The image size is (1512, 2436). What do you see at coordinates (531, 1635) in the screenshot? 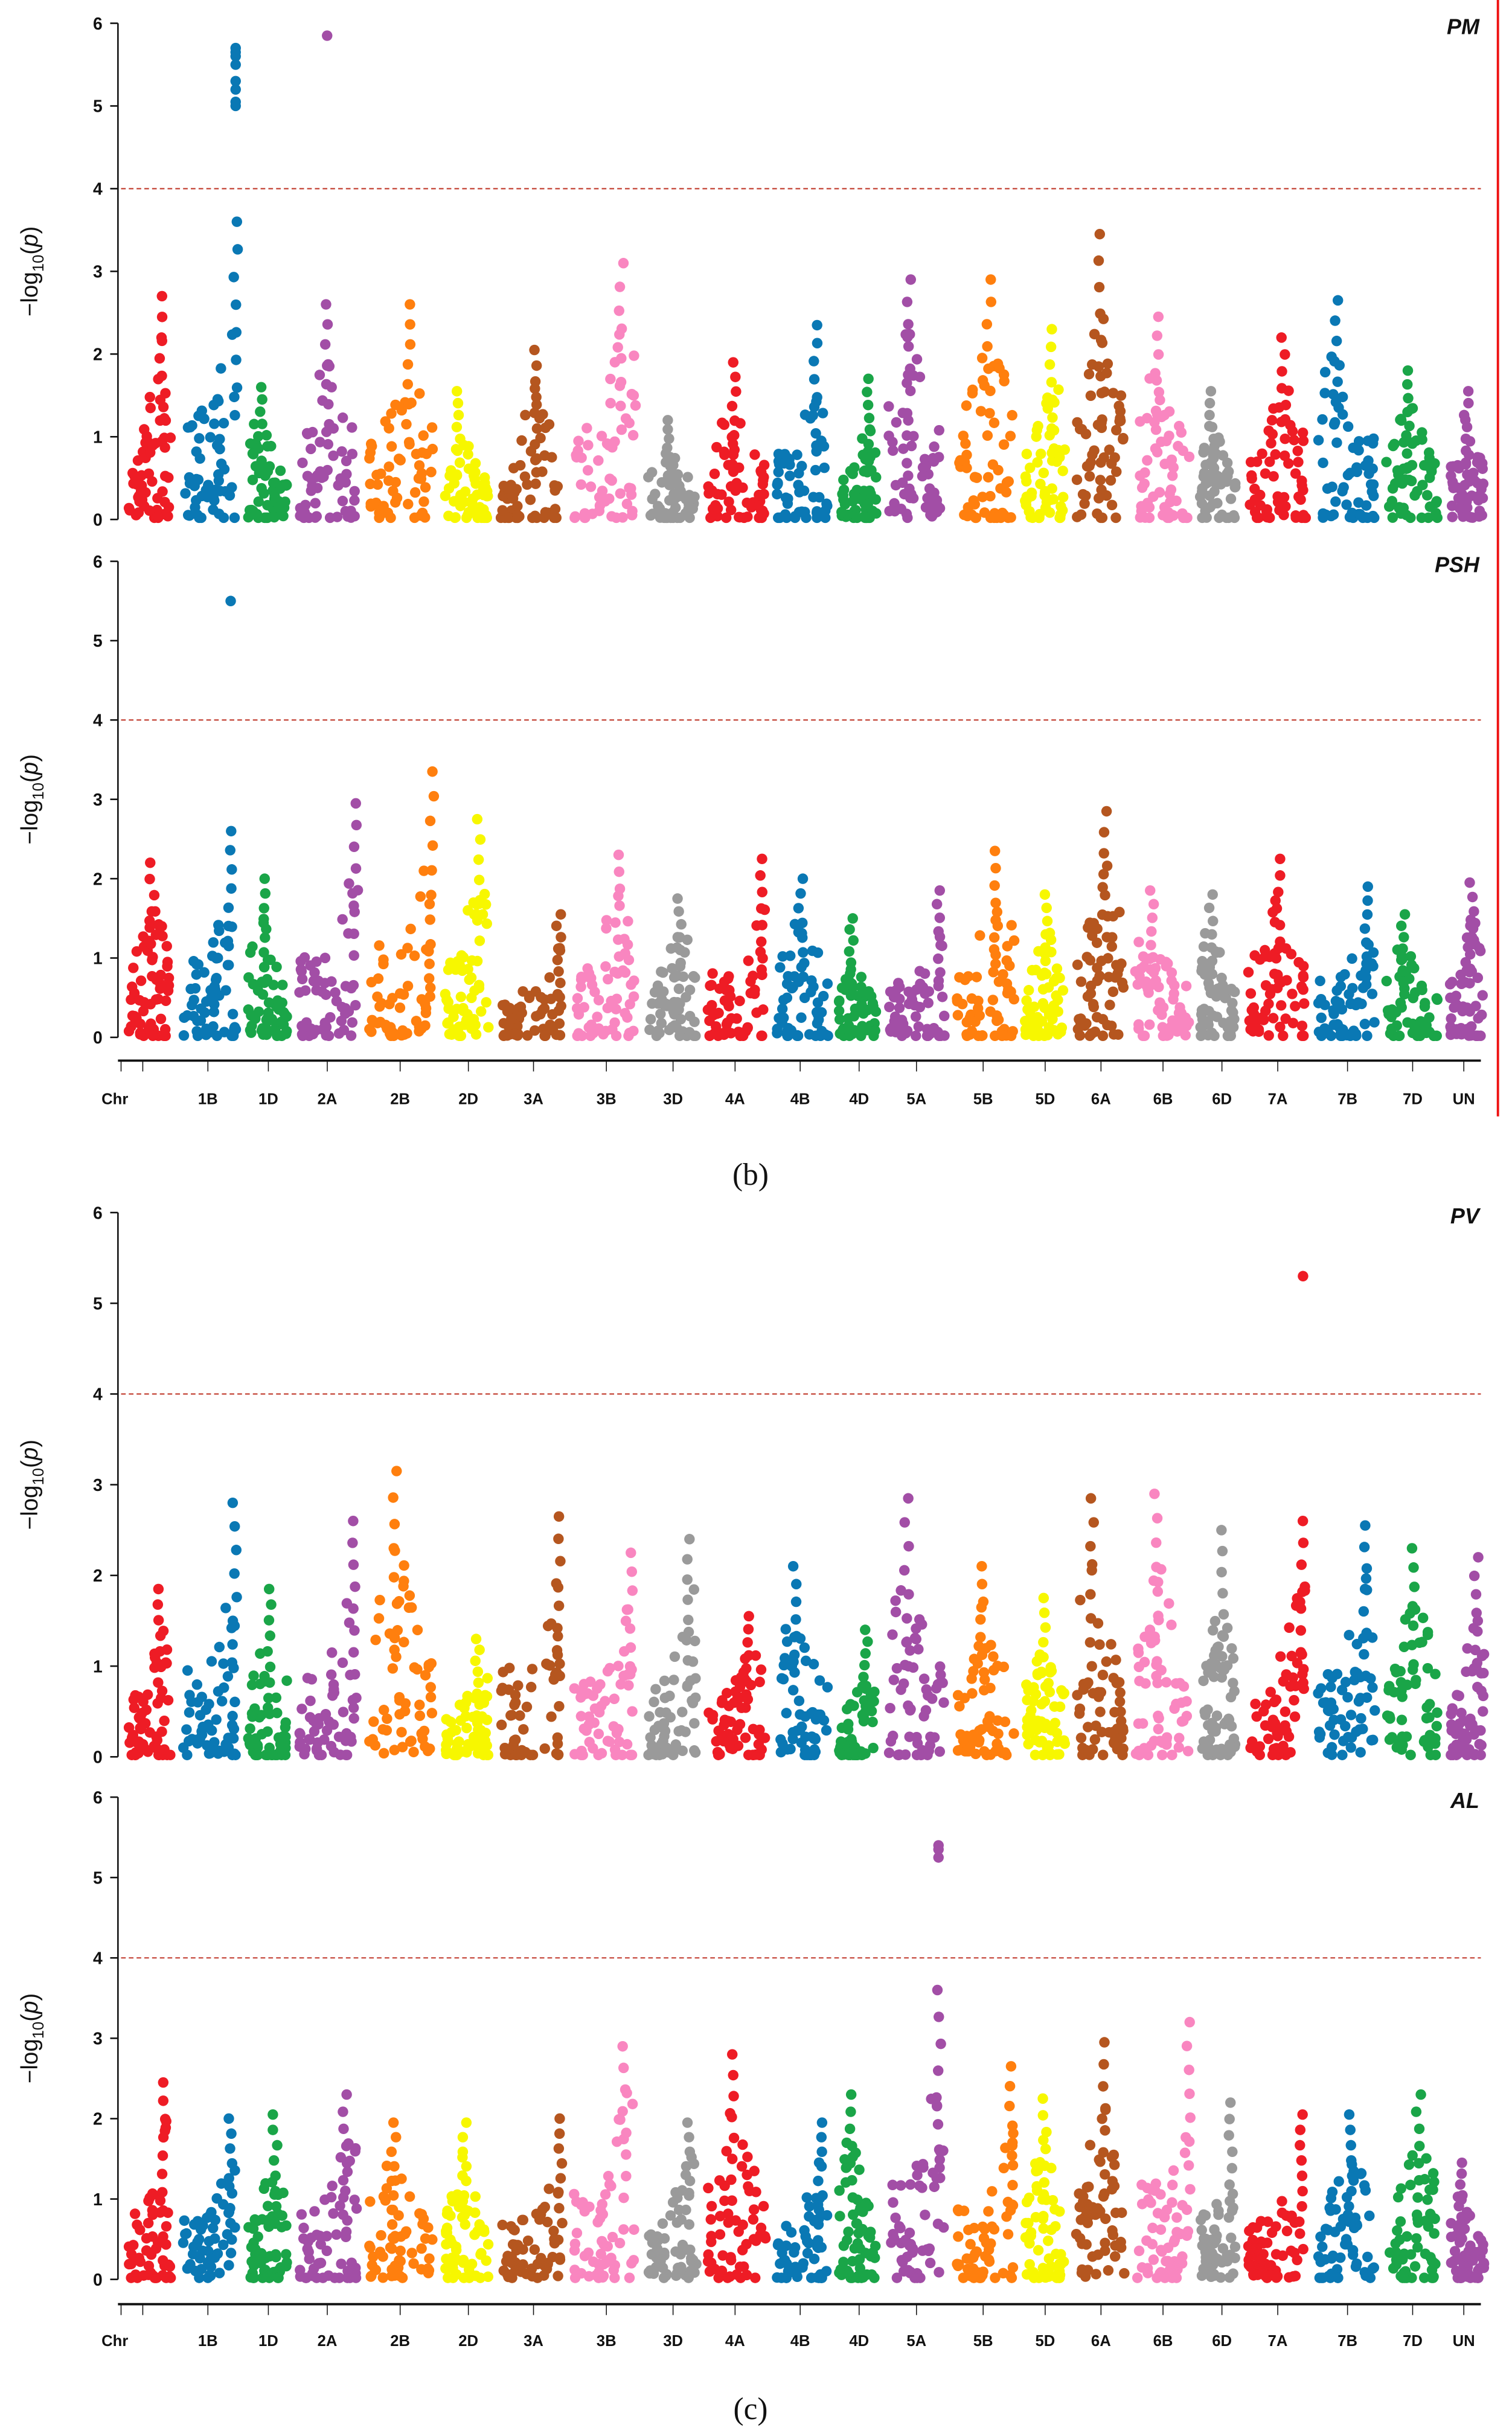
I see `chromosome-3A` at bounding box center [531, 1635].